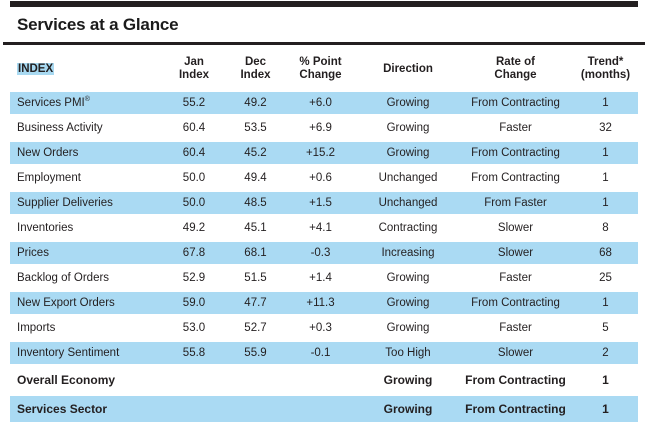 Image resolution: width=648 pixels, height=434 pixels. What do you see at coordinates (605, 128) in the screenshot?
I see `trend-cell: 32` at bounding box center [605, 128].